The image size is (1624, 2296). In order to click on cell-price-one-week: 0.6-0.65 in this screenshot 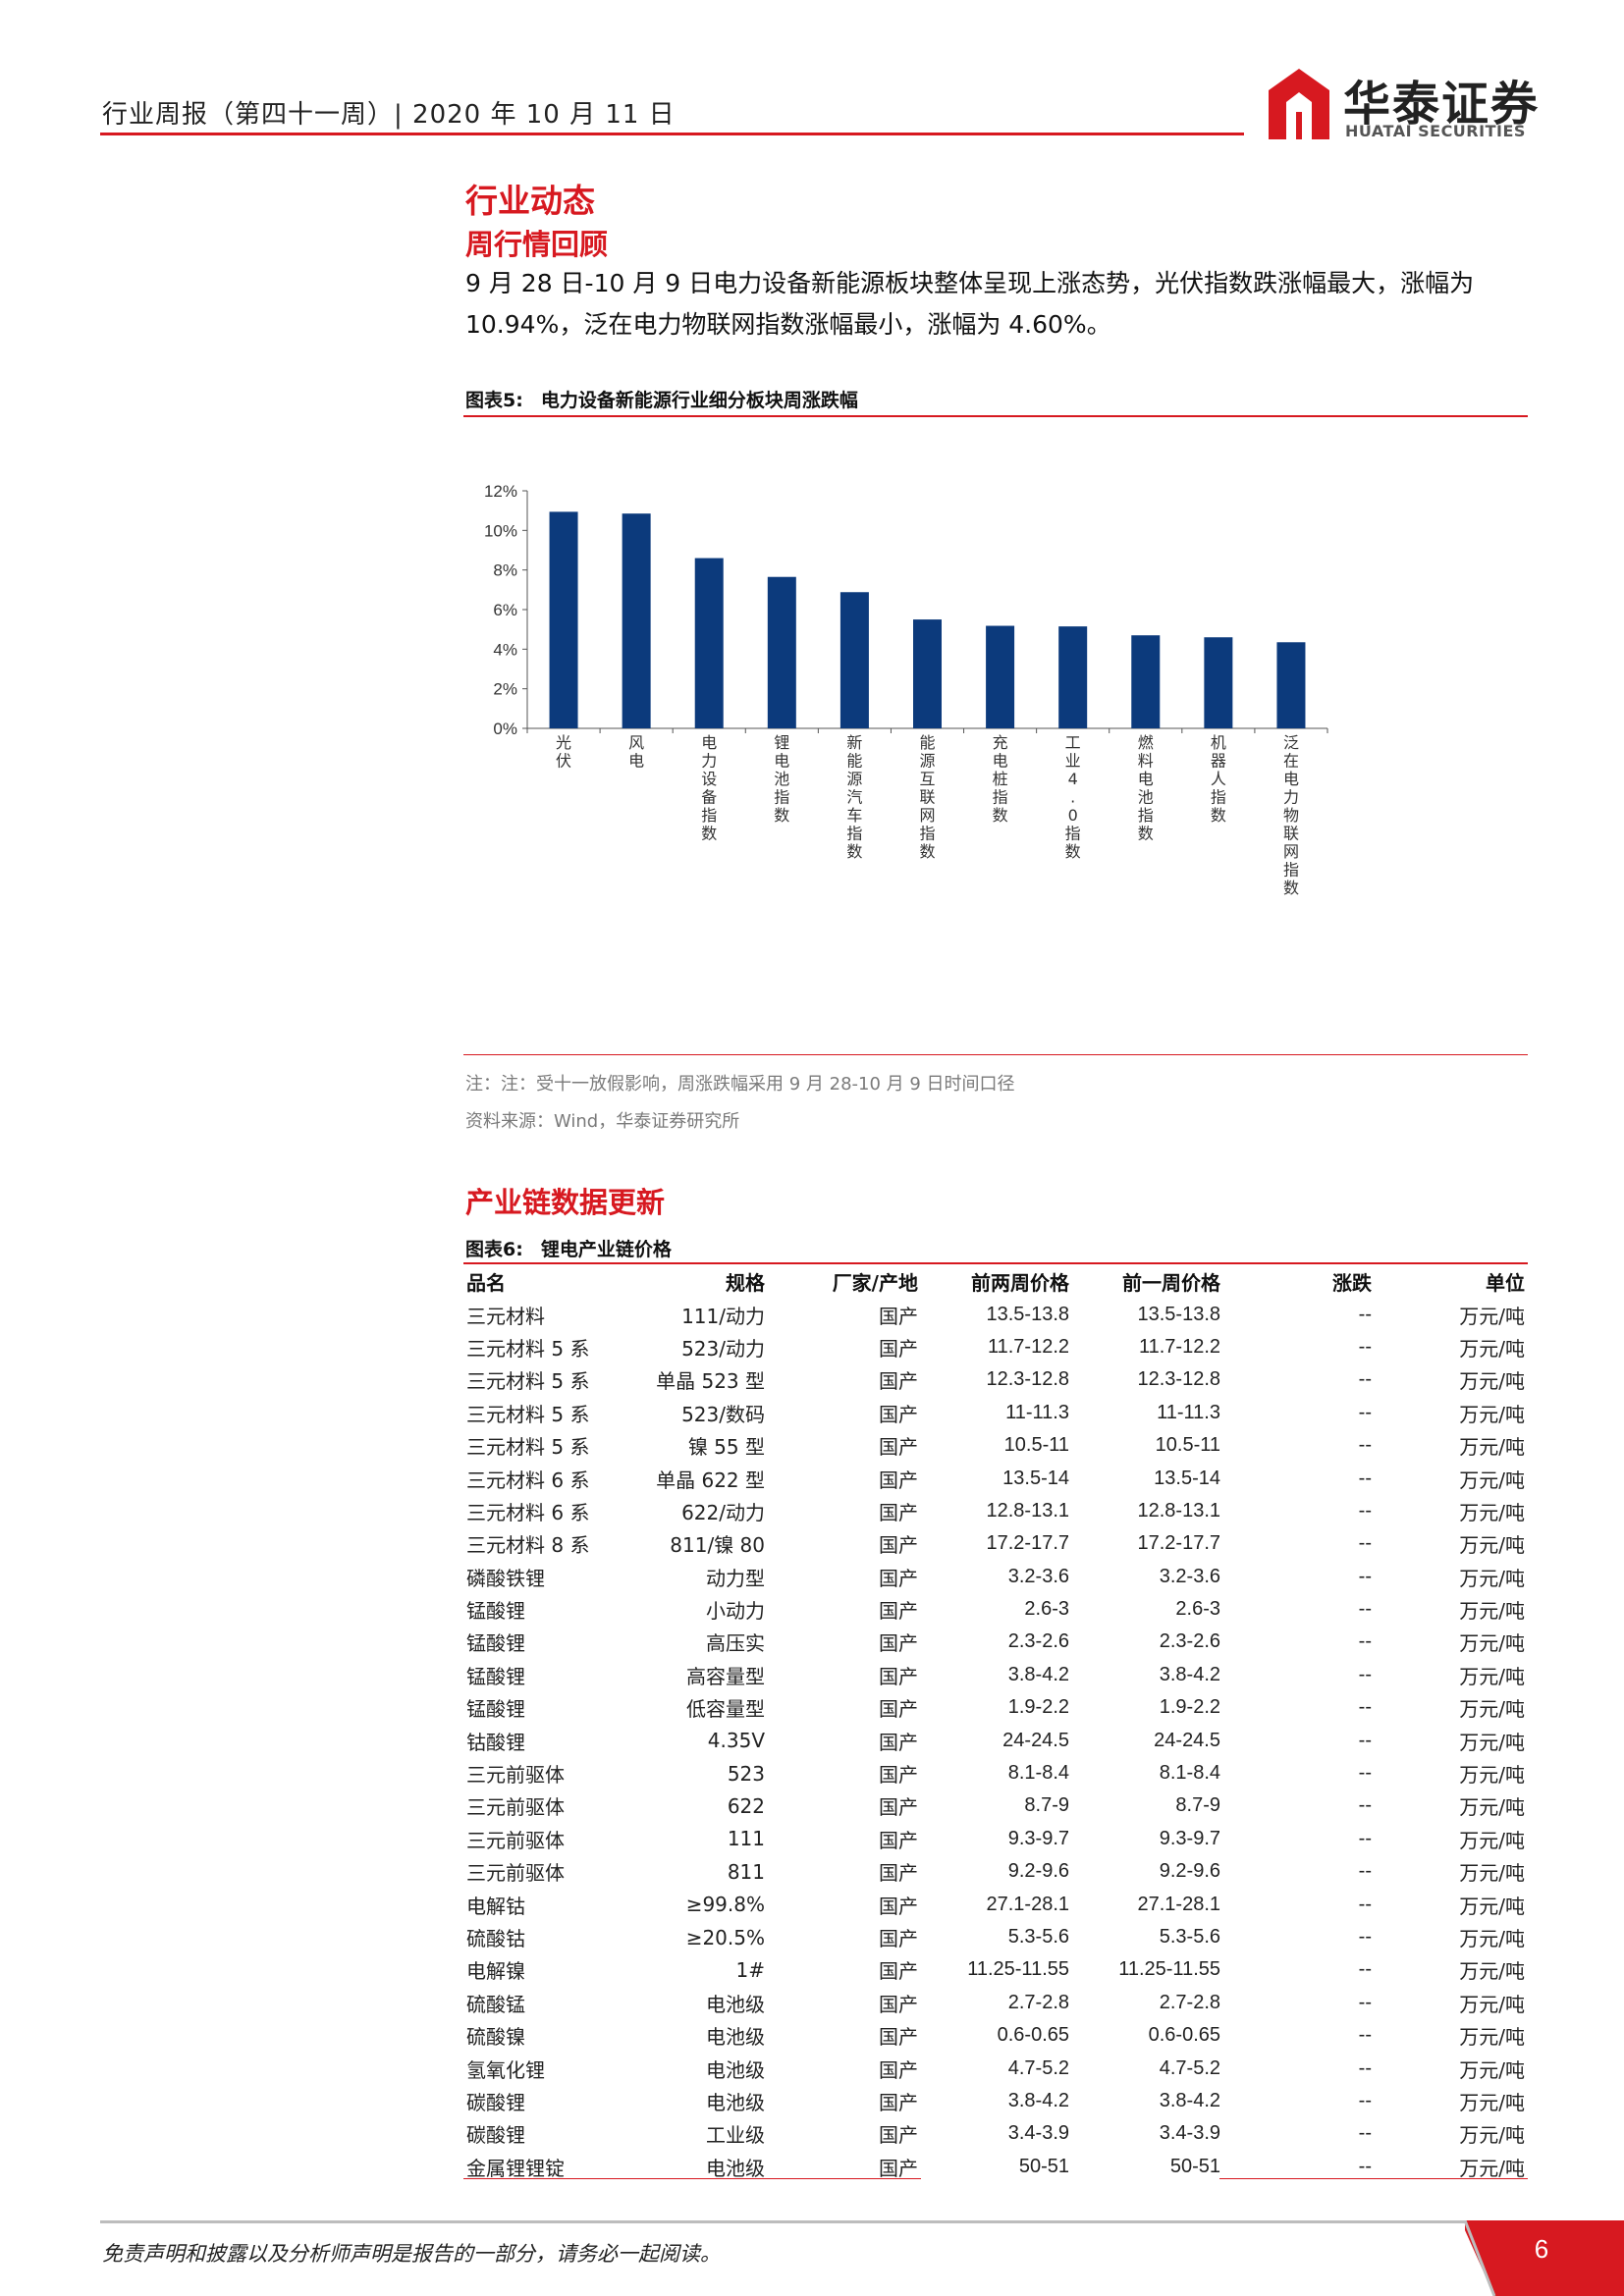, I will do `click(1184, 2036)`.